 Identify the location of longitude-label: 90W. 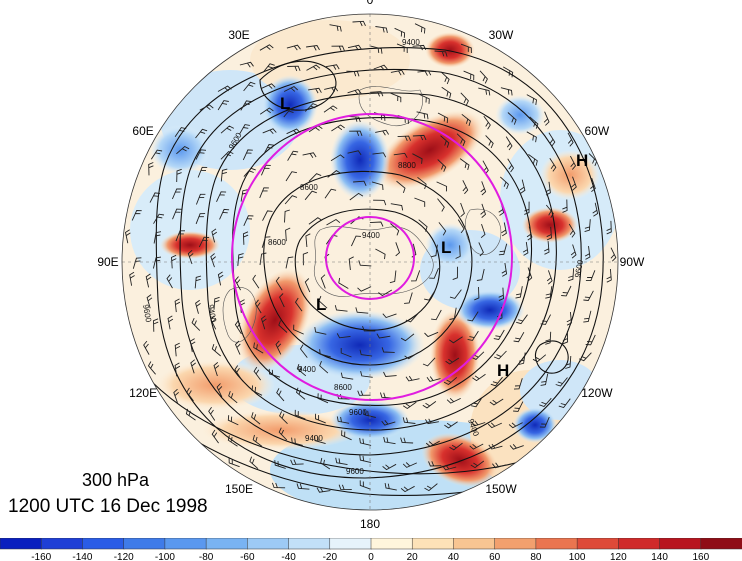
(632, 262).